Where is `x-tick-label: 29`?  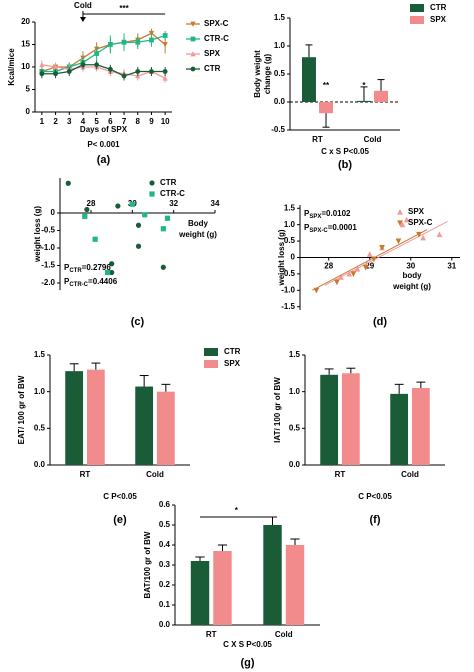 x-tick-label: 29 is located at coordinates (369, 266).